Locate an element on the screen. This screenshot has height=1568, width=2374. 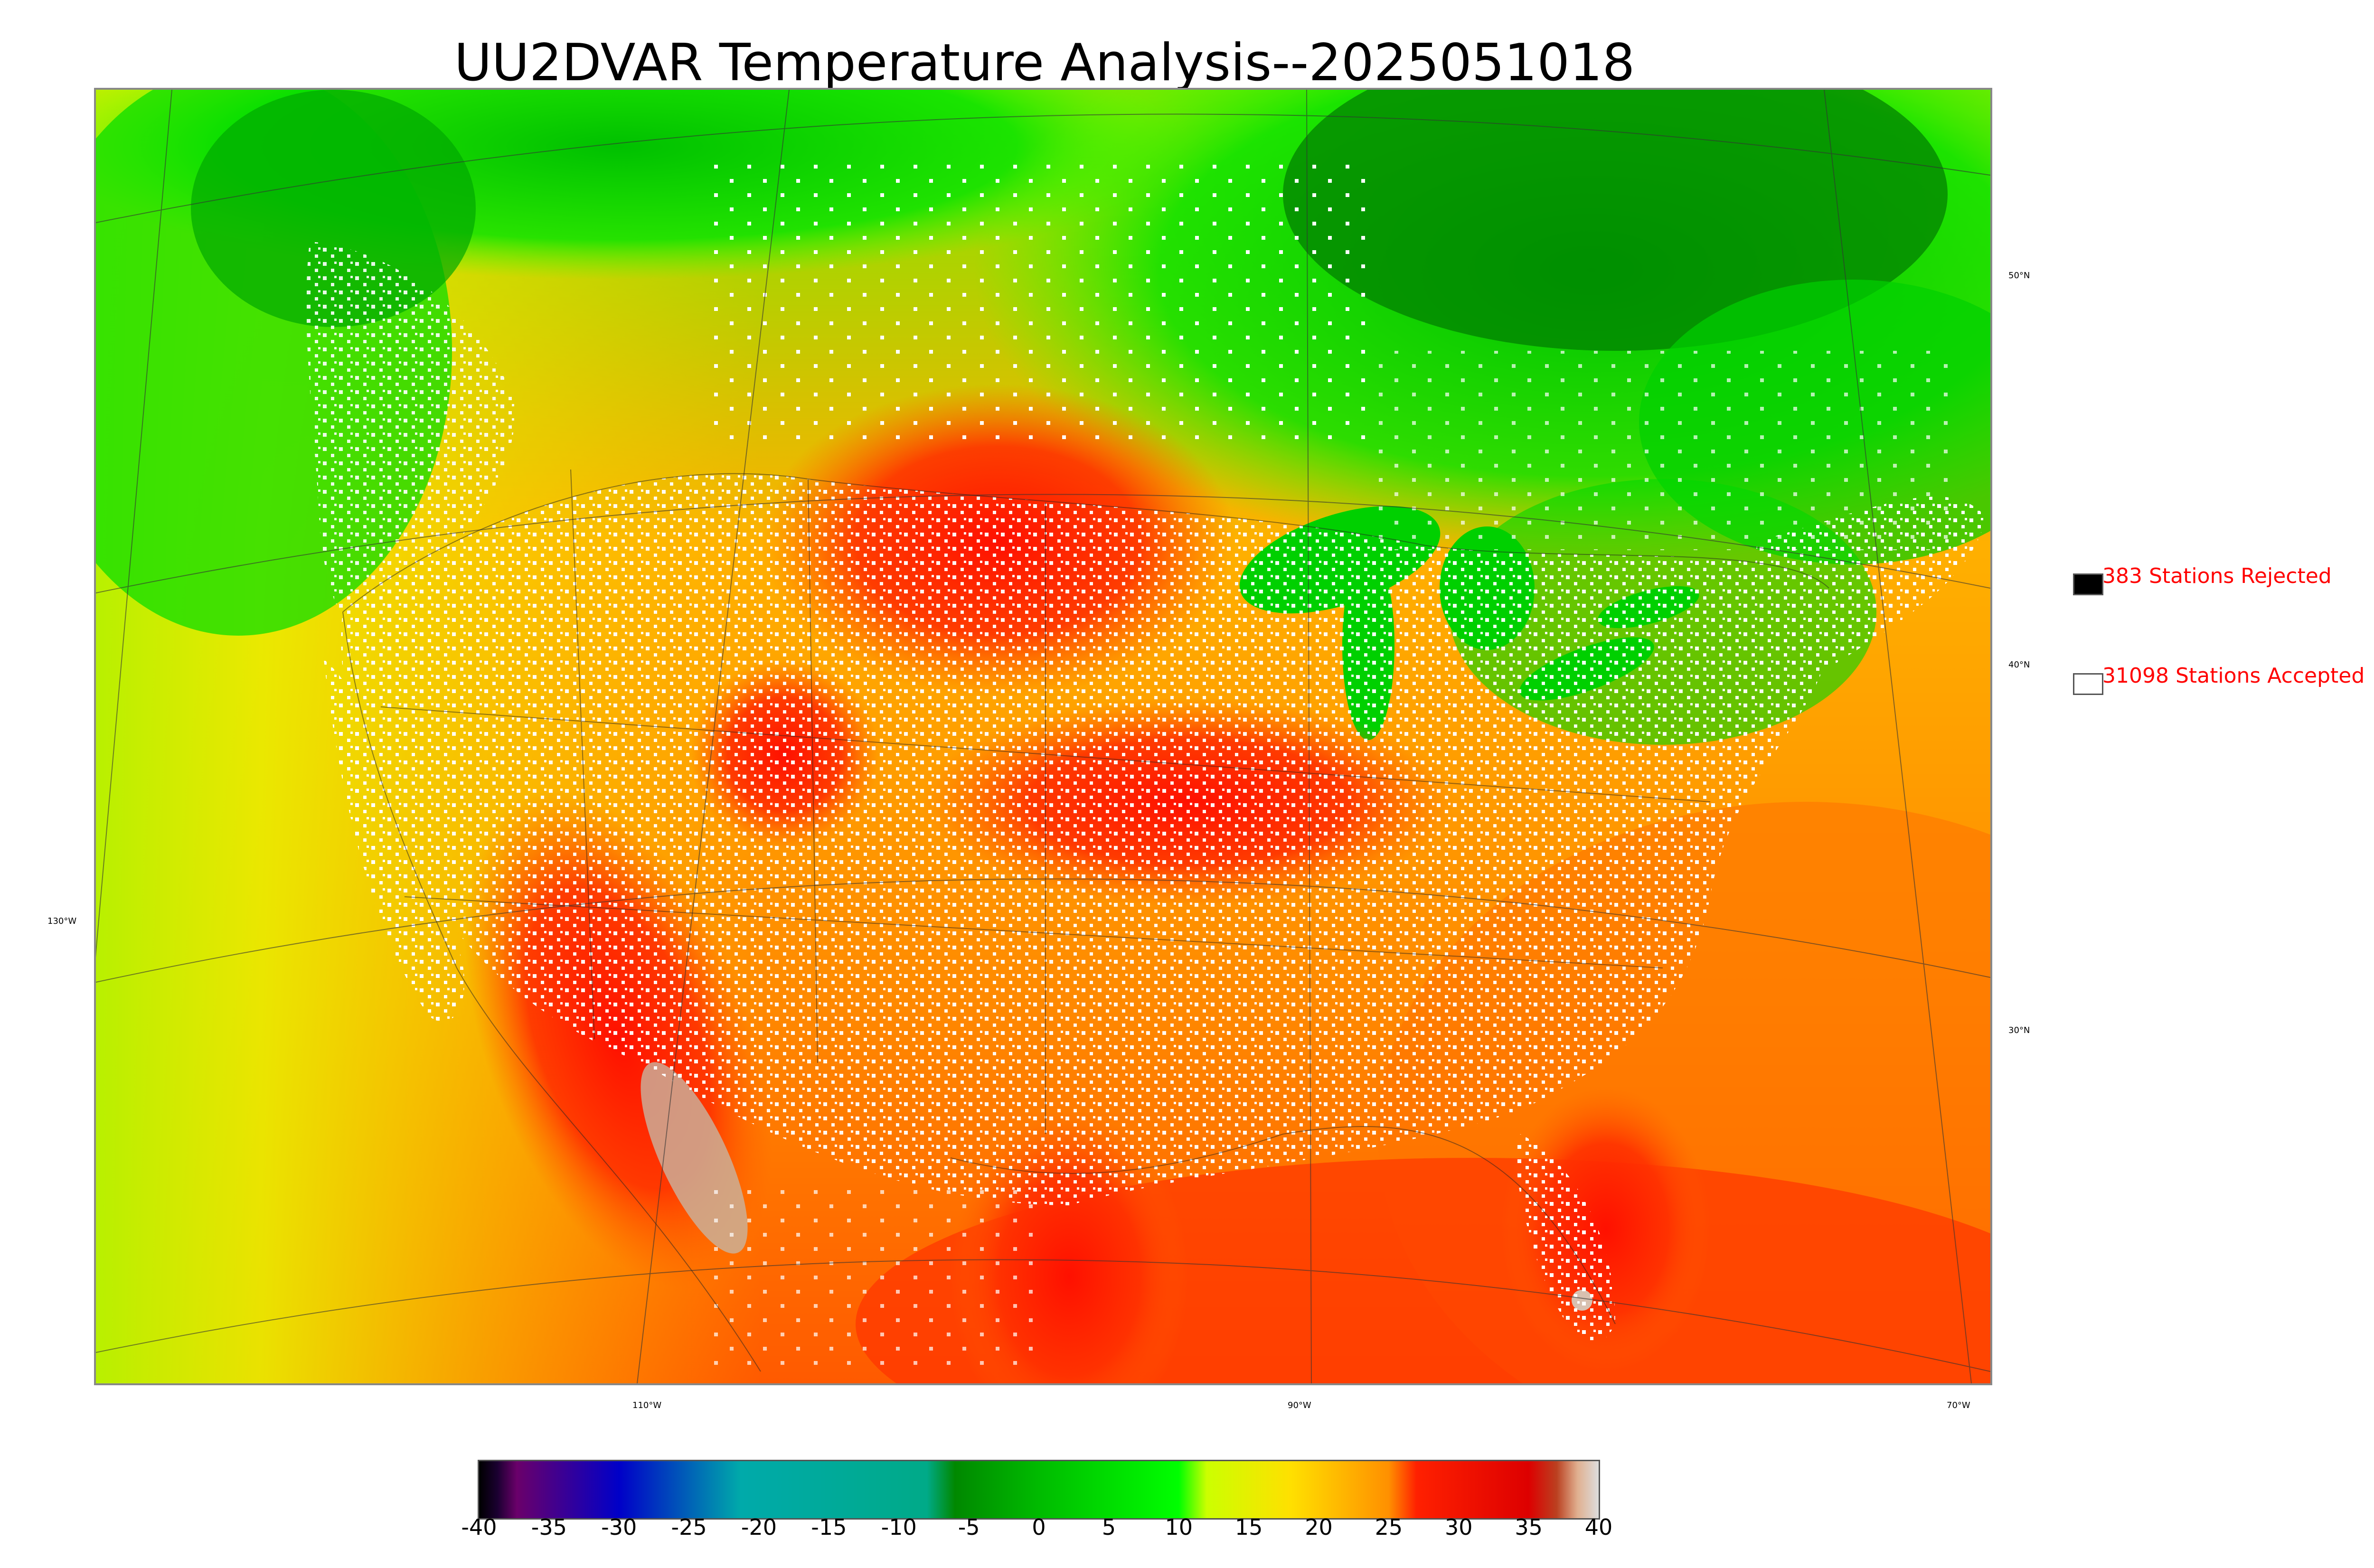
lon-label-90w: 90°W is located at coordinates (1299, 1405).